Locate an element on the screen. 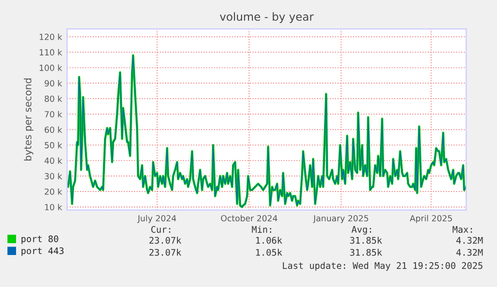 The height and width of the screenshot is (287, 497). x-tick-label: July 2024 is located at coordinates (156, 219).